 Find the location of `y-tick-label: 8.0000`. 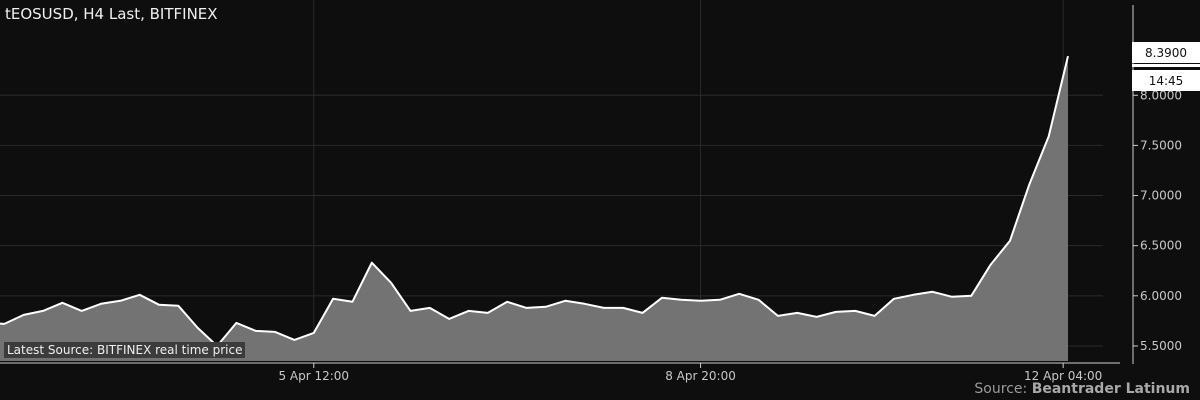

y-tick-label: 8.0000 is located at coordinates (1161, 95).